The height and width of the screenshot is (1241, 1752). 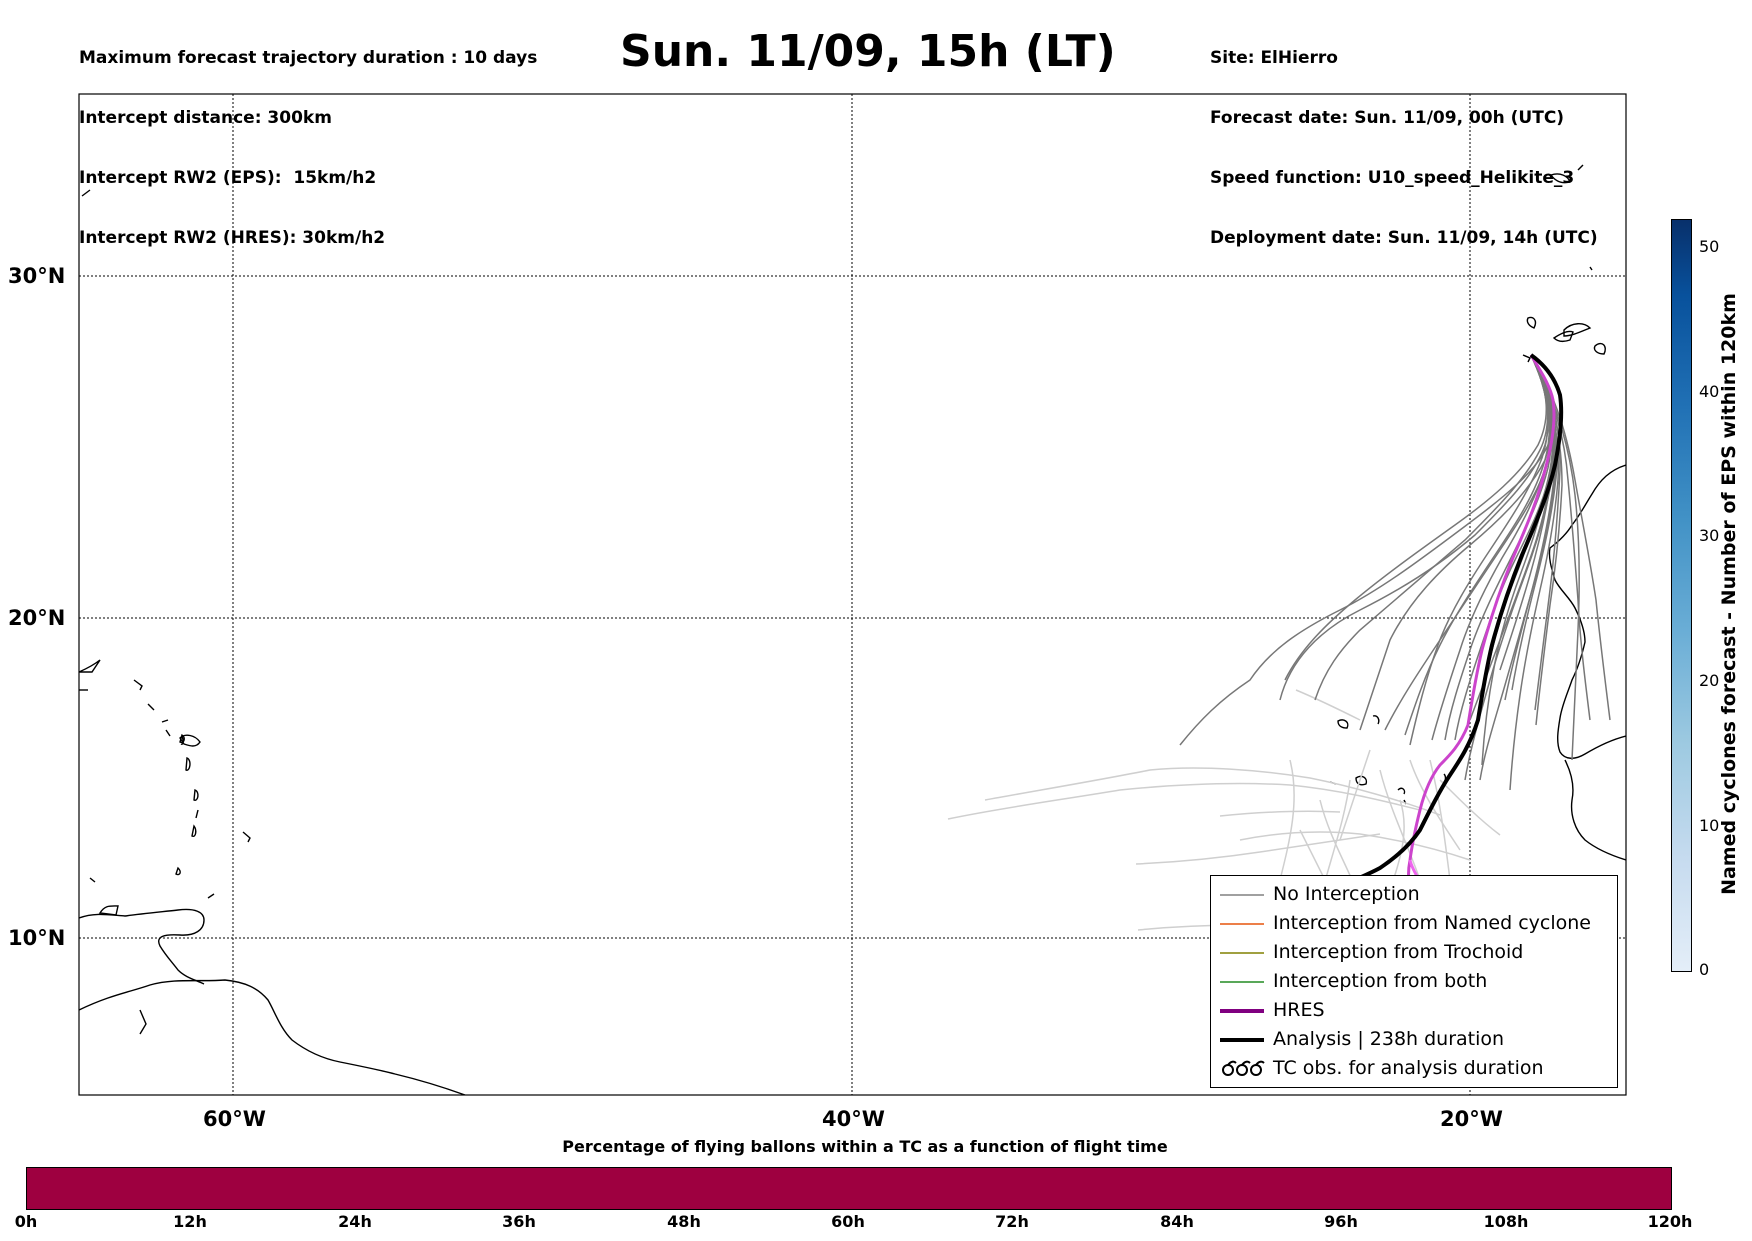 What do you see at coordinates (1709, 680) in the screenshot?
I see `colorbar-tick: 20` at bounding box center [1709, 680].